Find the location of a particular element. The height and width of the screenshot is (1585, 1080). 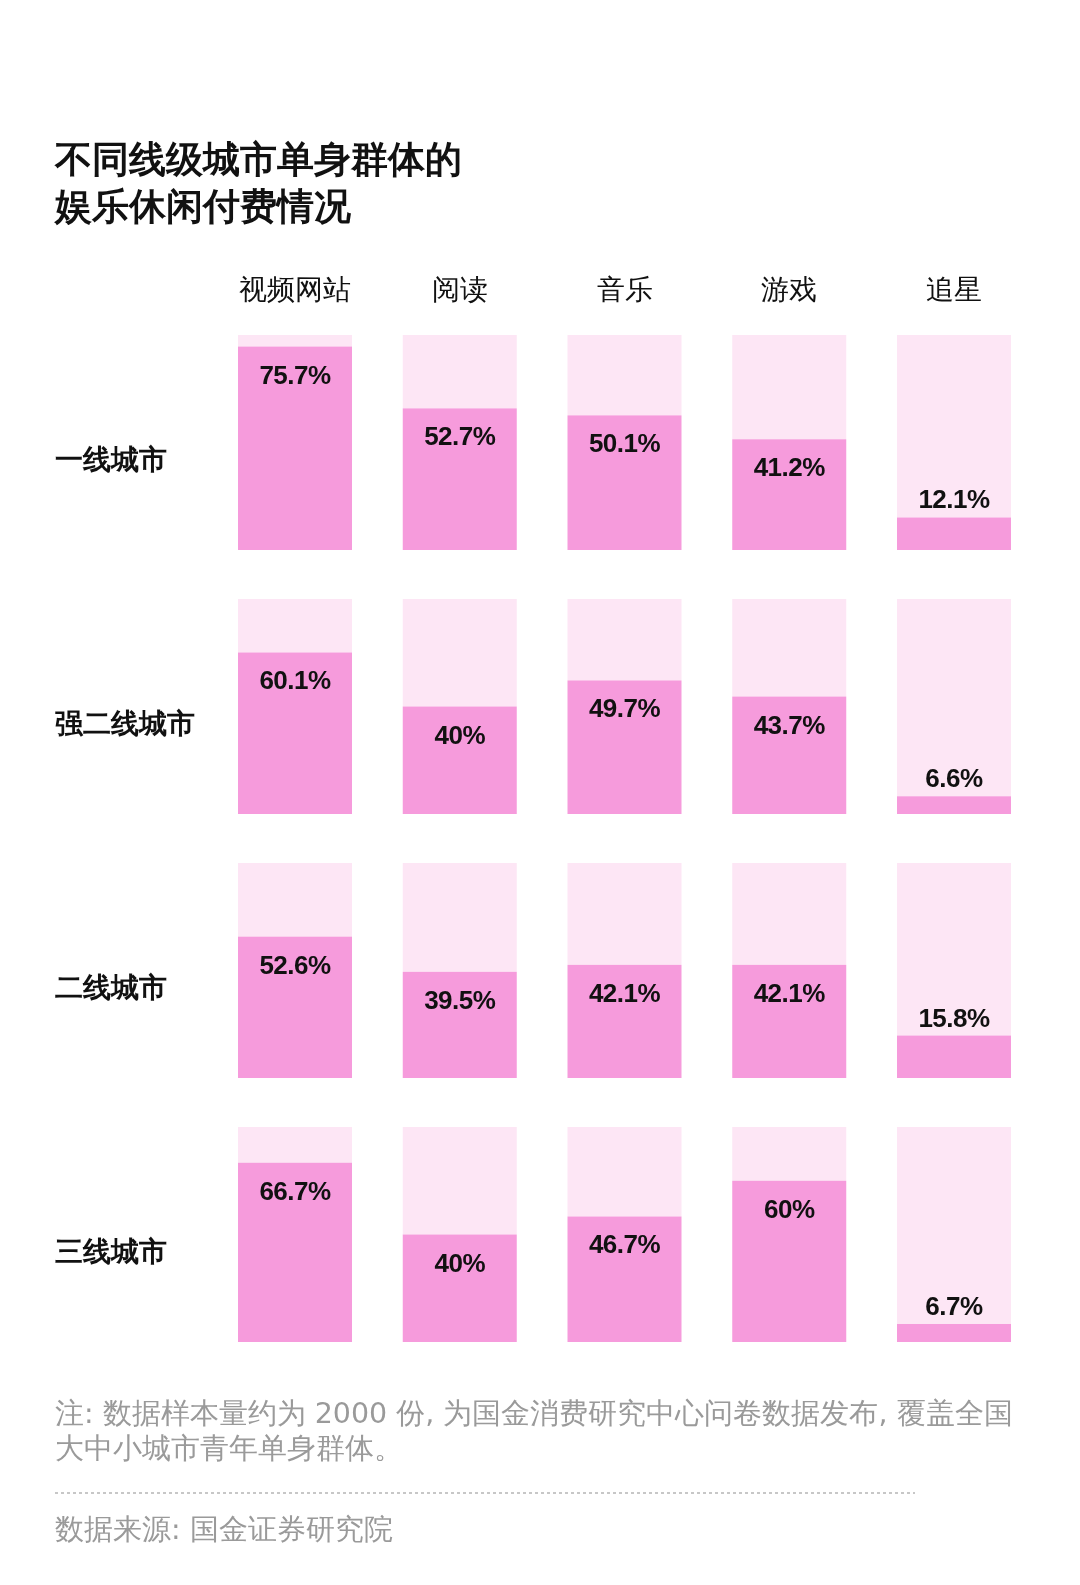

data-label: 52.7% is located at coordinates (460, 436).